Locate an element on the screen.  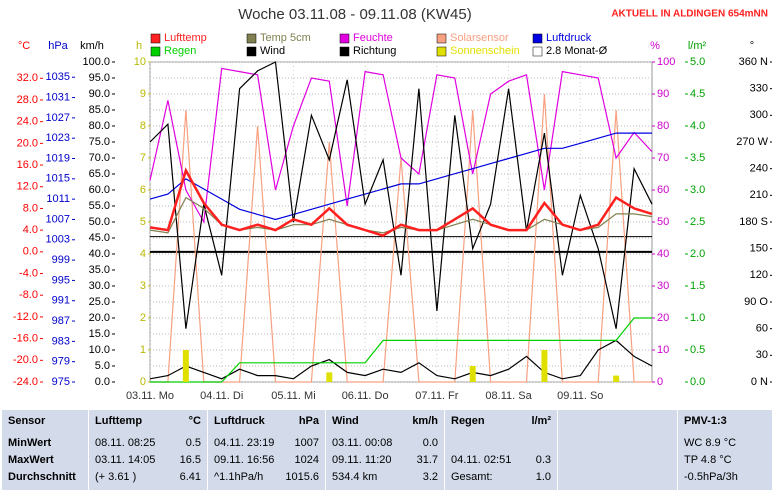
axis-title: hPa is located at coordinates (58, 46).